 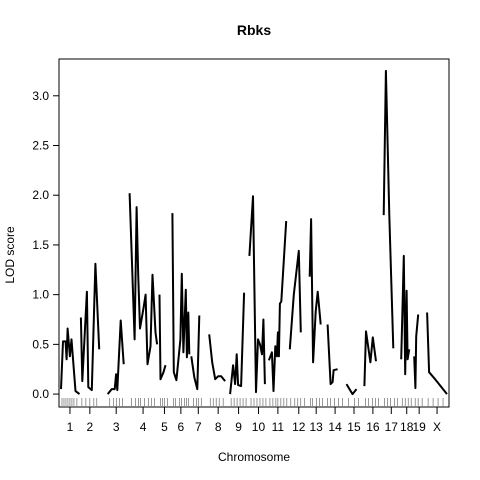 What do you see at coordinates (278, 427) in the screenshot?
I see `x-tick-label: 11` at bounding box center [278, 427].